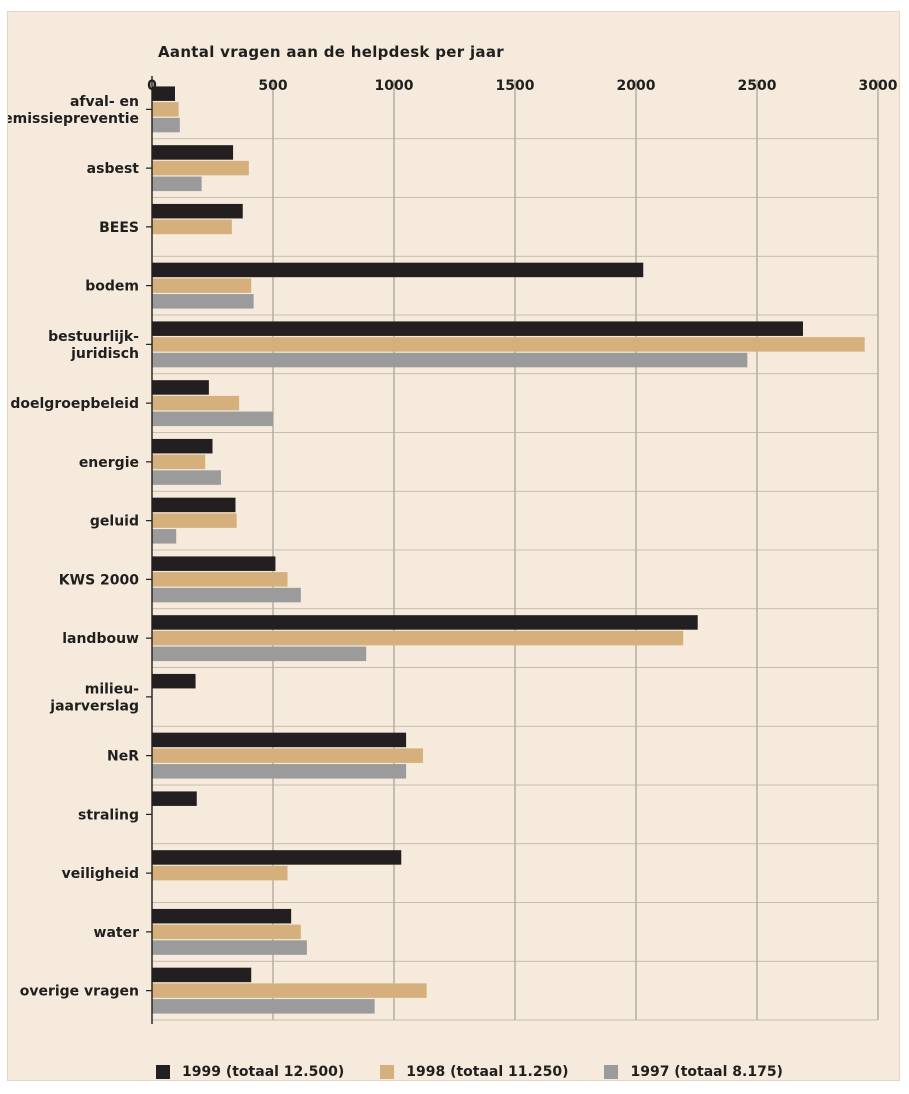  What do you see at coordinates (163, 1072) in the screenshot?
I see `legend-swatch-1999` at bounding box center [163, 1072].